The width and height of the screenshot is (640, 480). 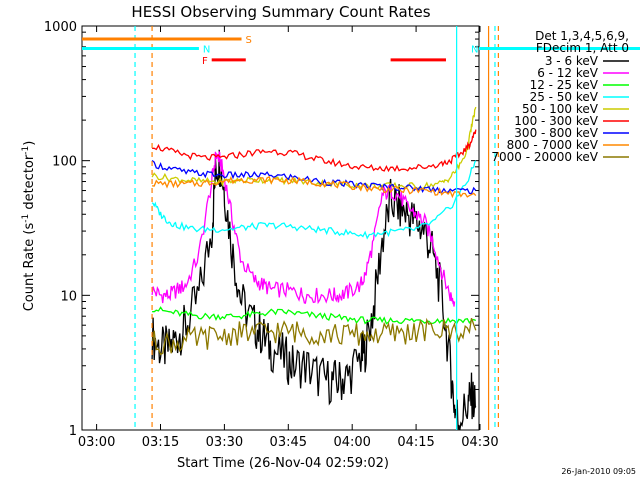 What do you see at coordinates (564, 85) in the screenshot?
I see `legend-label: 12 - 25 keV` at bounding box center [564, 85].